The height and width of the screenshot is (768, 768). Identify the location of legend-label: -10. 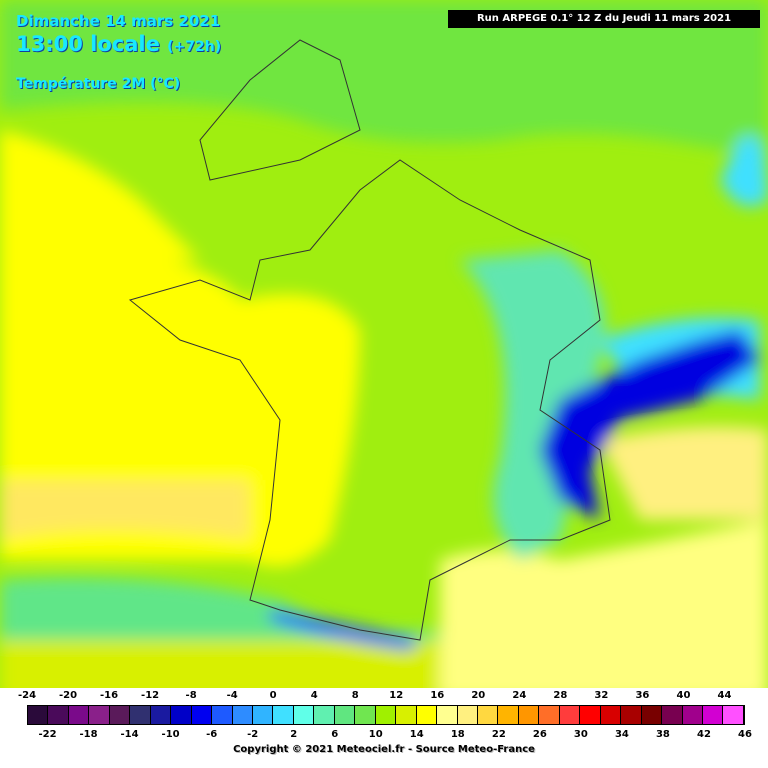
(170, 734).